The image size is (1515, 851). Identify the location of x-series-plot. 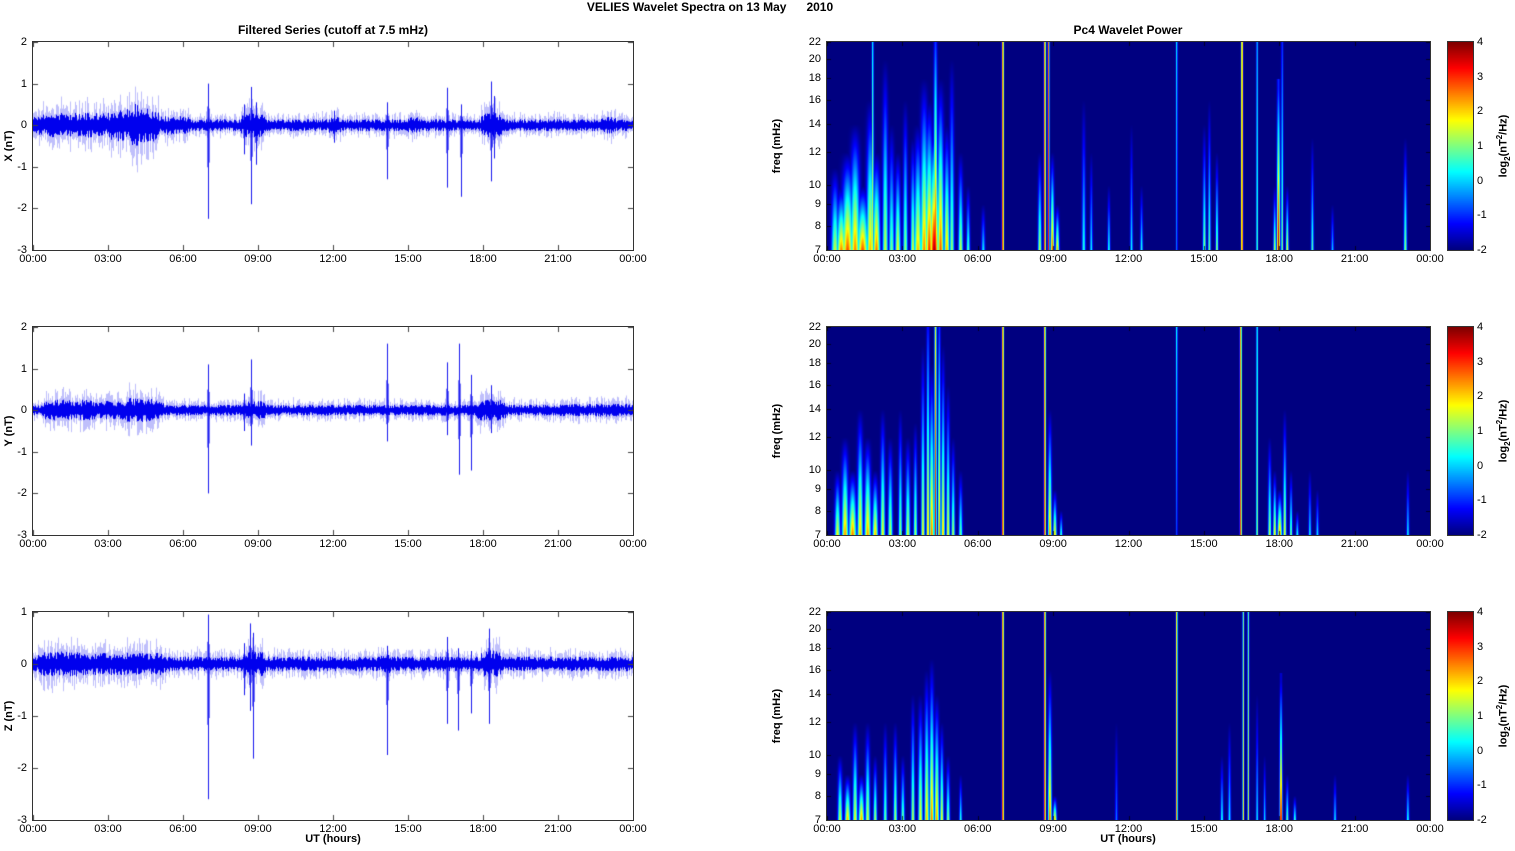
(333, 146).